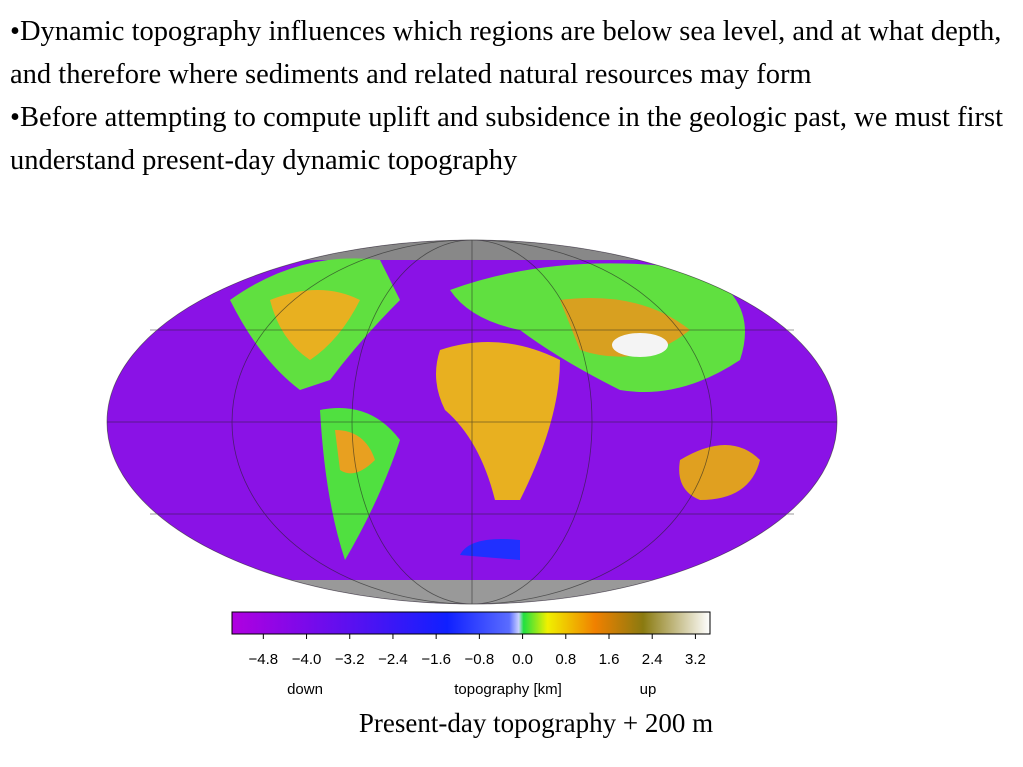  I want to click on tick-label: −2.4, so click(393, 659).